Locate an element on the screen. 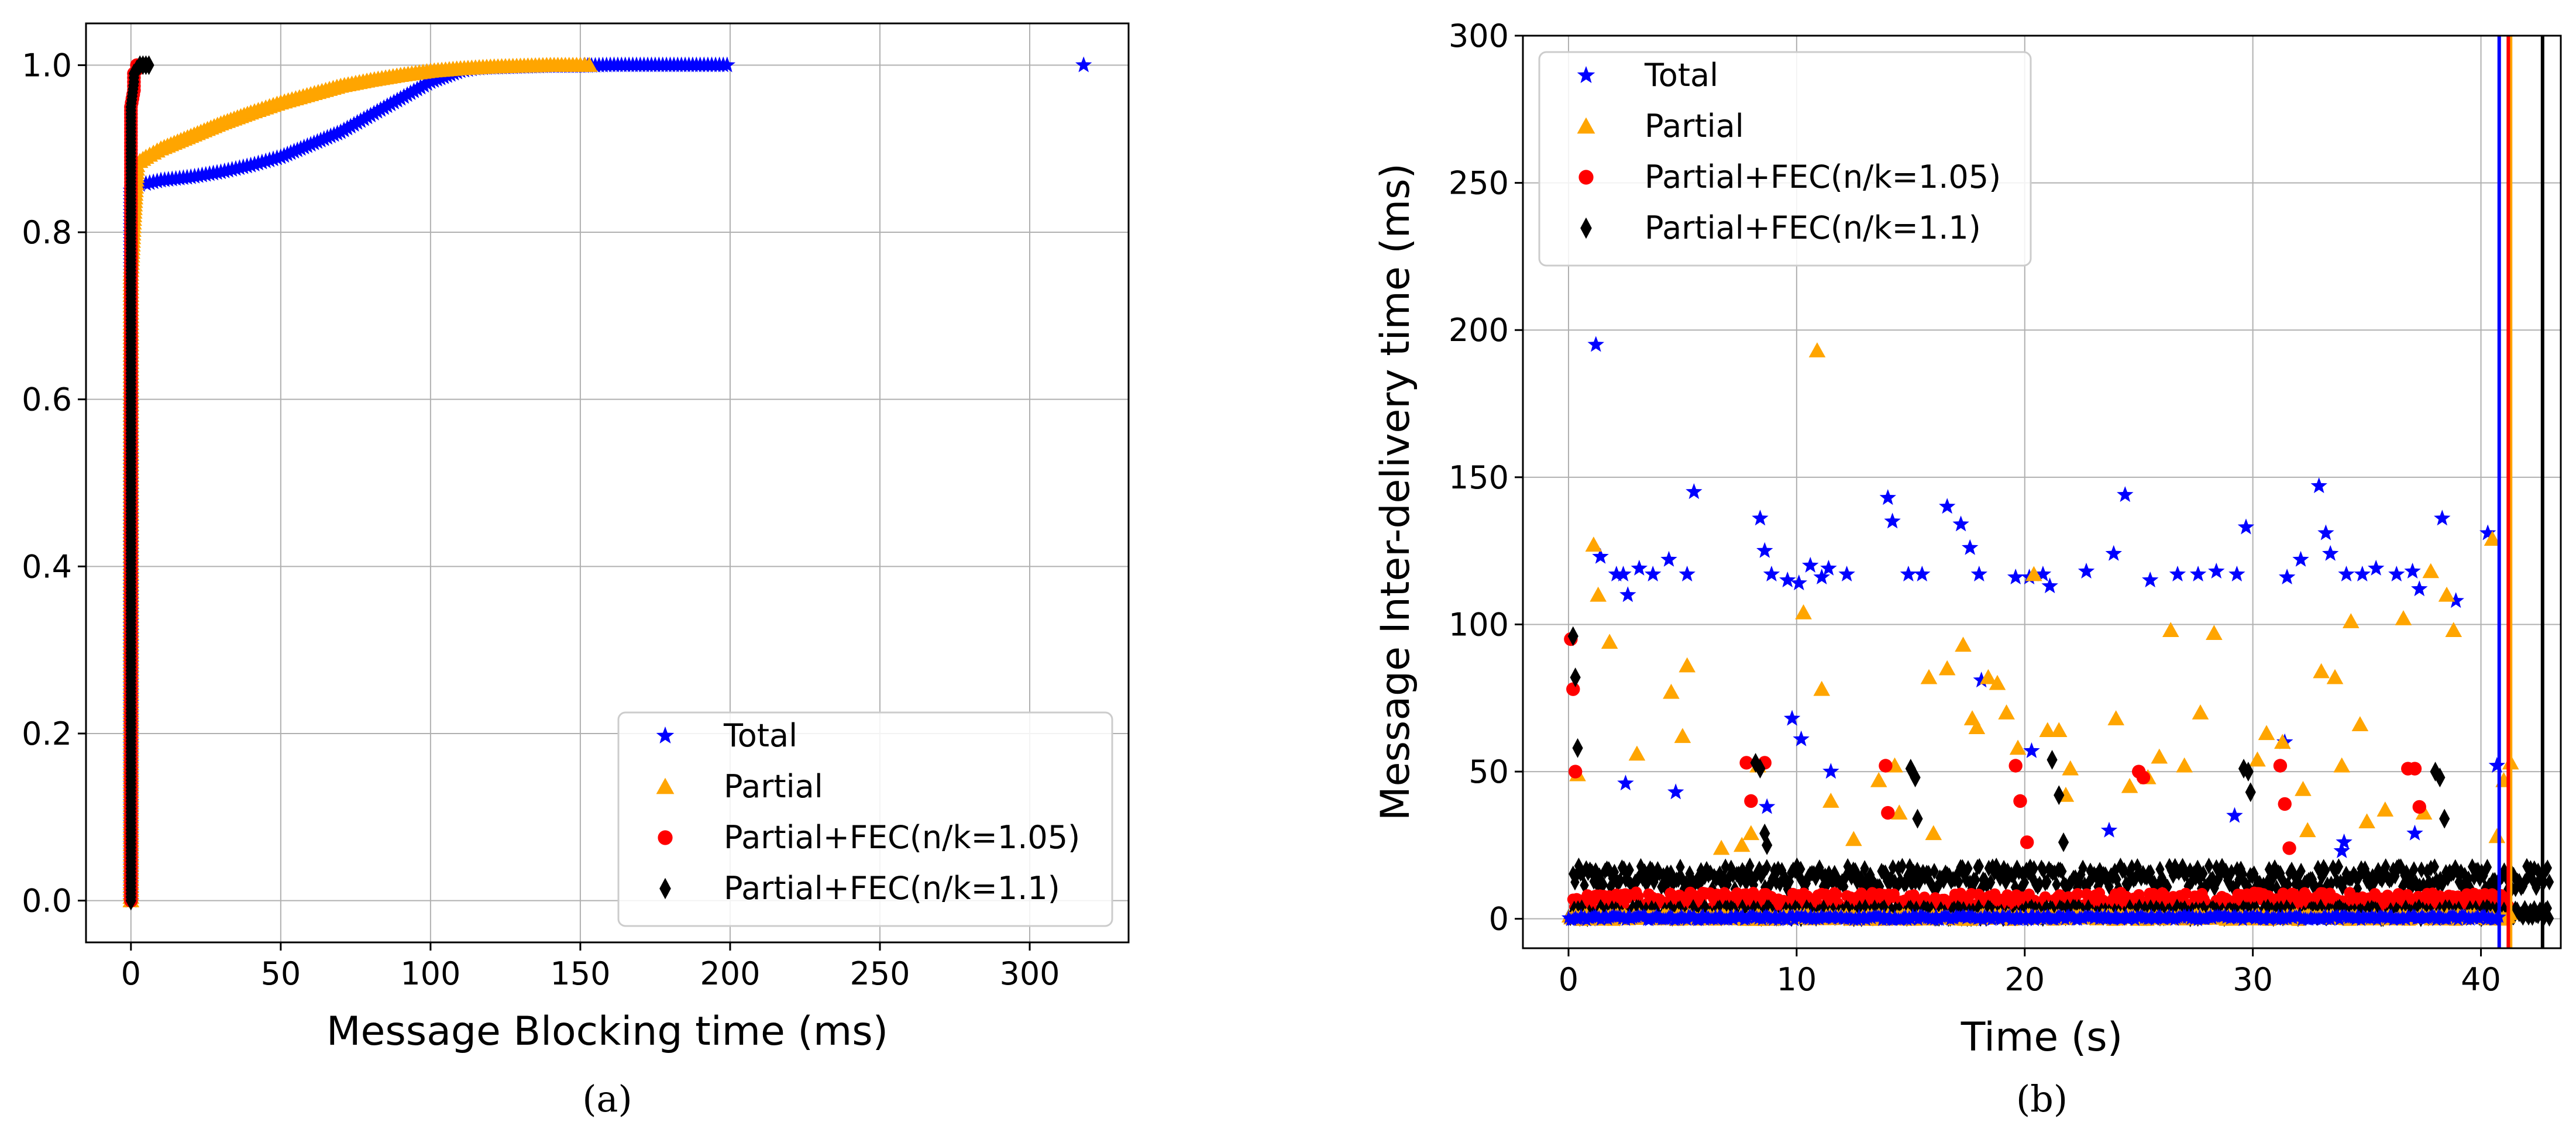  dense-band-total is located at coordinates (2033, 917).